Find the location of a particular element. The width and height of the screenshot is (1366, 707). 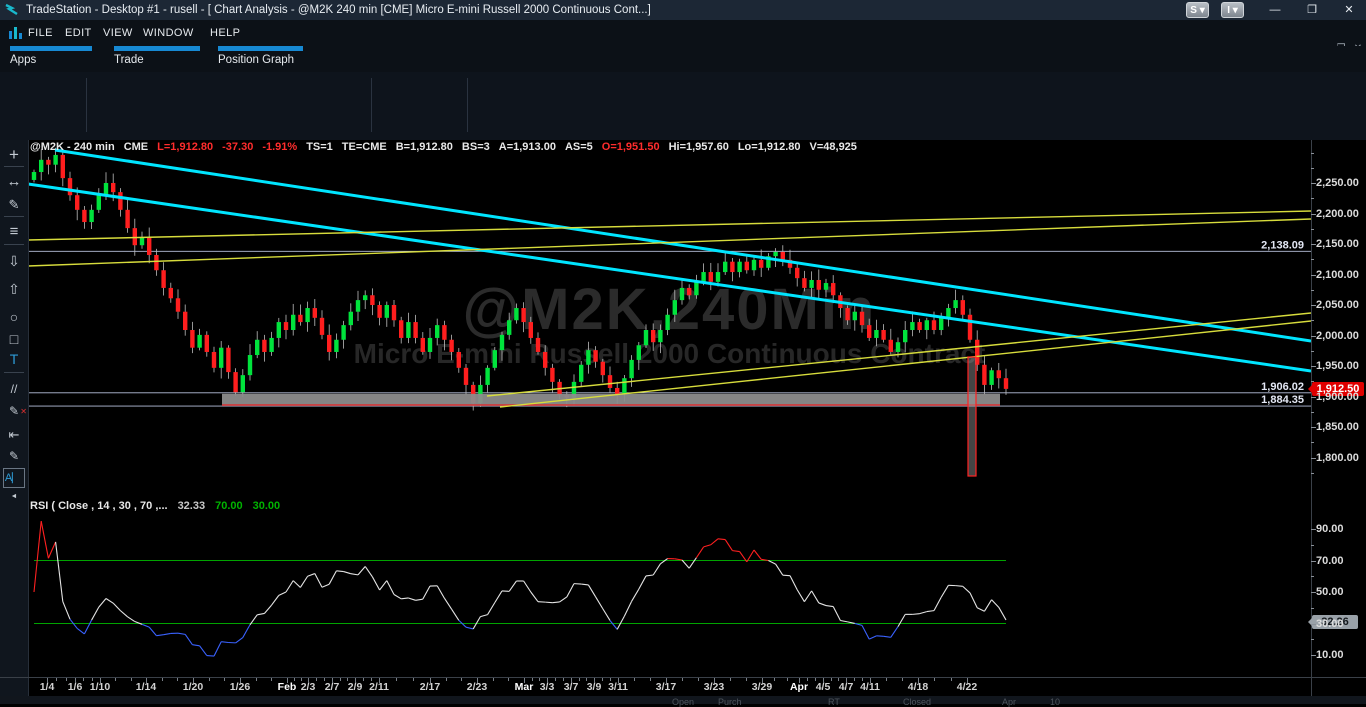

arrow-up-tool-icon: ⇧ is located at coordinates (14, 289).